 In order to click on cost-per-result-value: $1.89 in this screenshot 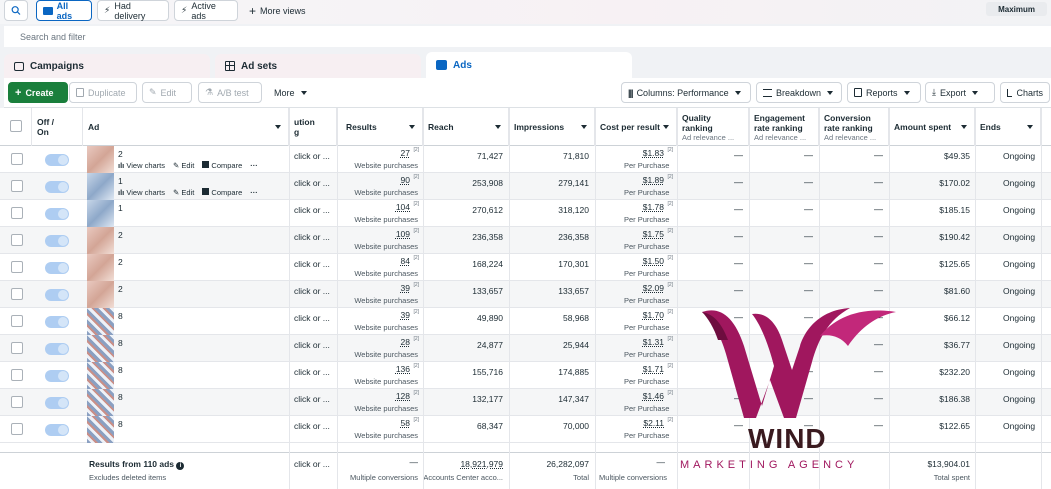, I will do `click(653, 180)`.